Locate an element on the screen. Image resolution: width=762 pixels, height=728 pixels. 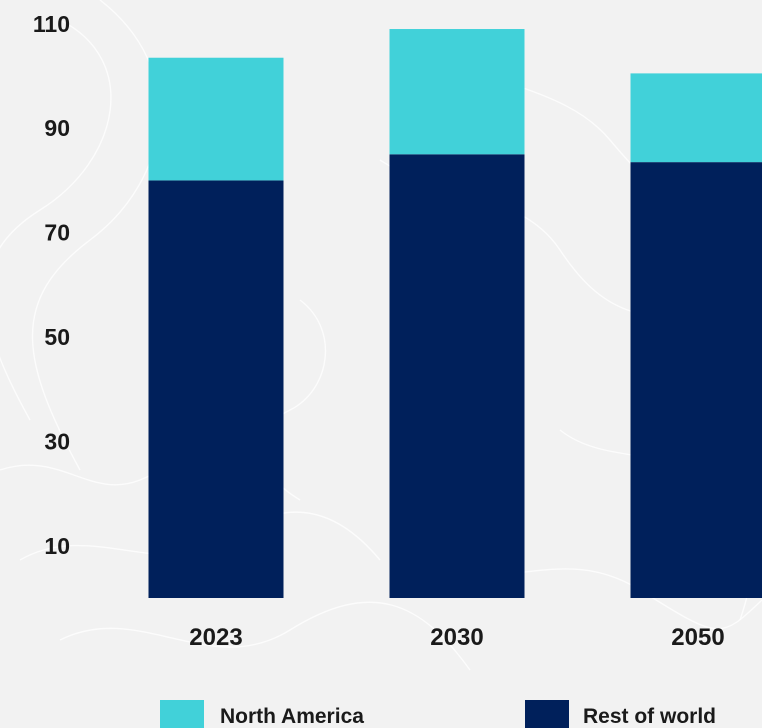
legend-label-rest-of-world: Rest of world is located at coordinates (649, 716).